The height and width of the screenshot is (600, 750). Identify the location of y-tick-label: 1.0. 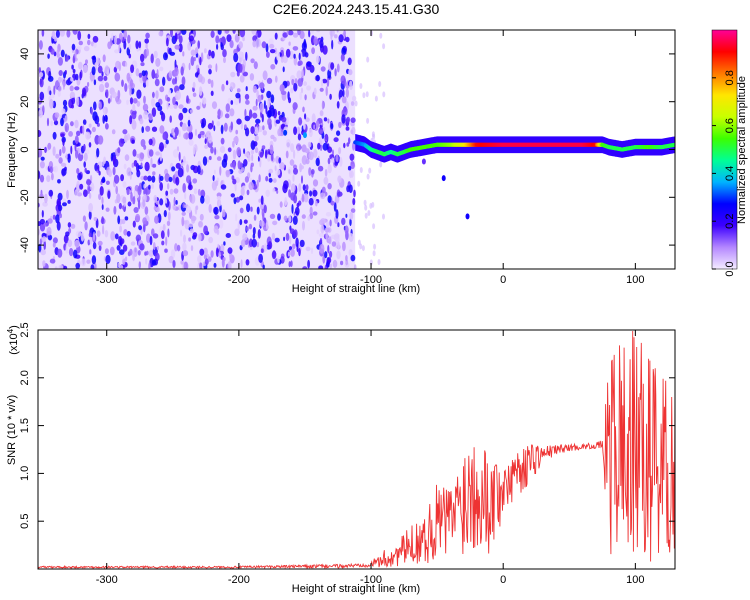
(25, 473).